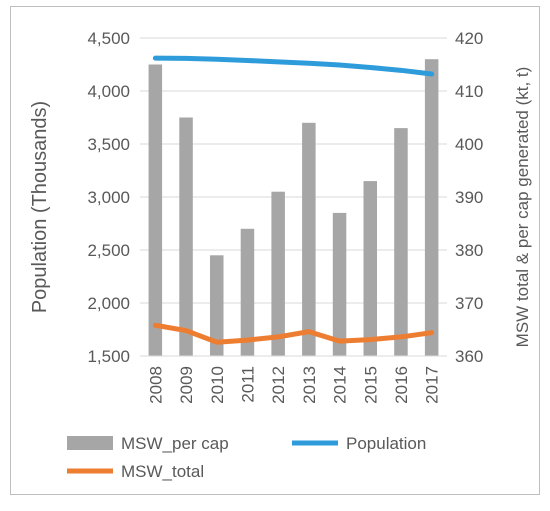  I want to click on y-right-tick-label: 390, so click(469, 197).